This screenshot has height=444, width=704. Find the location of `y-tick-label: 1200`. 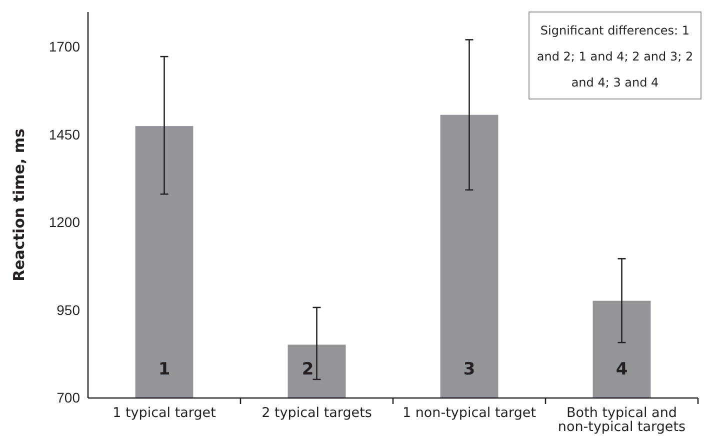

y-tick-label: 1200 is located at coordinates (64, 222).